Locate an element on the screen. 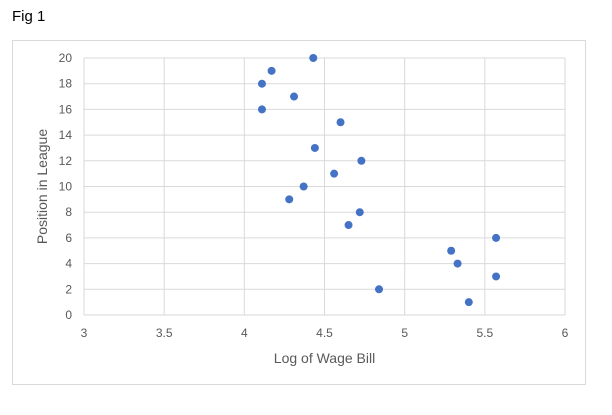 The image size is (612, 415). figure-label: Fig 1 is located at coordinates (29, 16).